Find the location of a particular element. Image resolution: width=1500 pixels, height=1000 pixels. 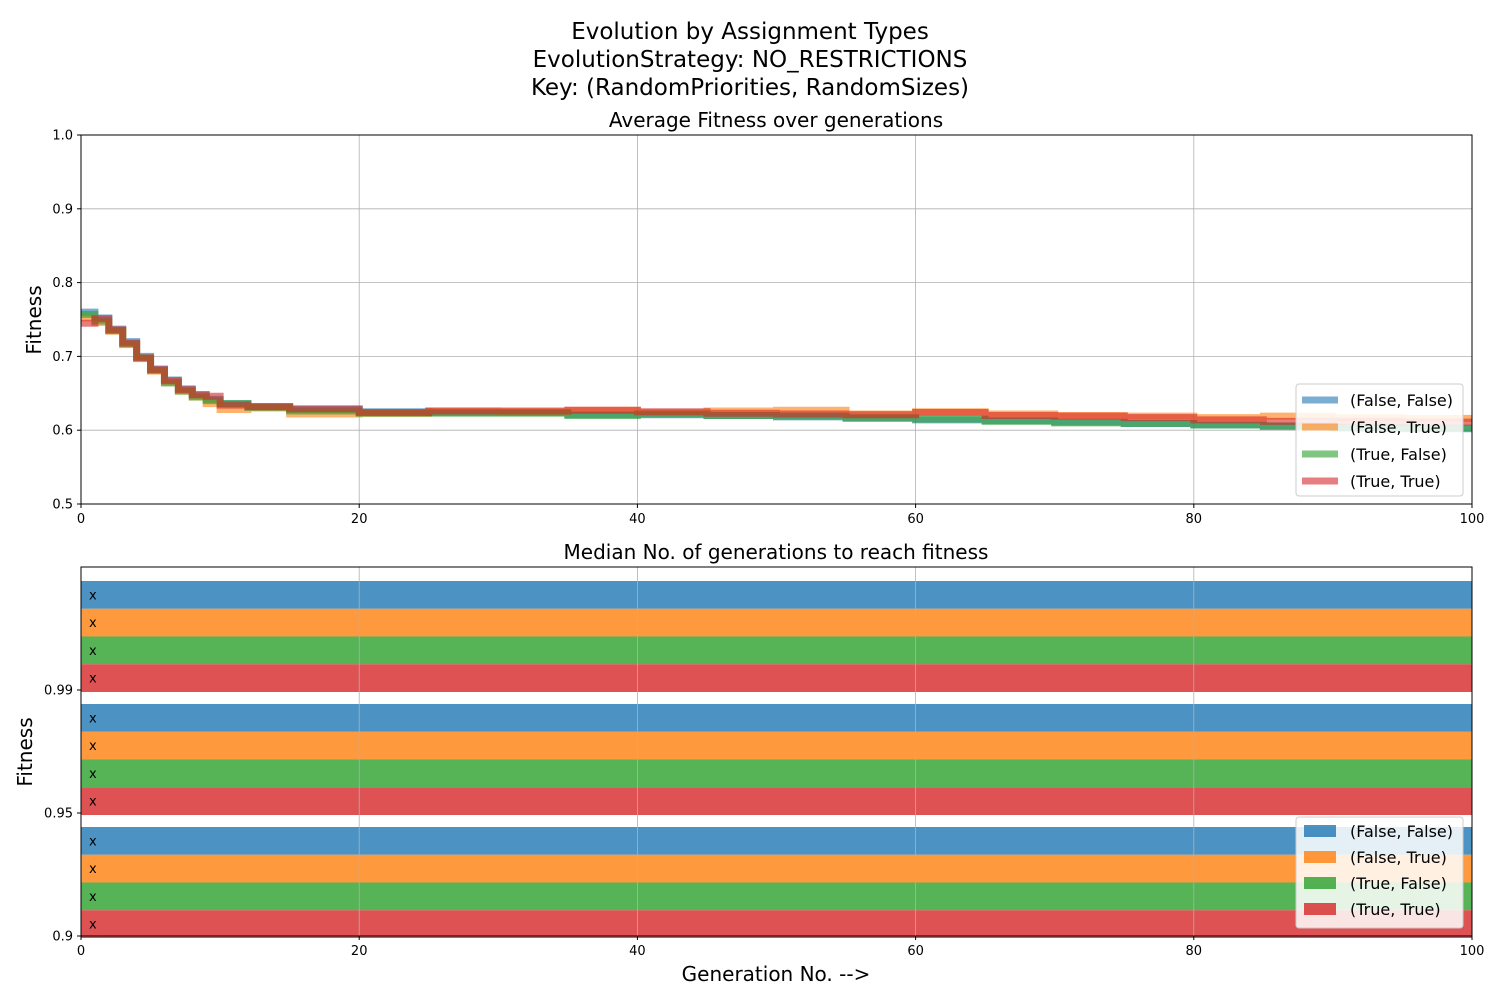

bar-chart-xtick-label: 80 is located at coordinates (1194, 951).